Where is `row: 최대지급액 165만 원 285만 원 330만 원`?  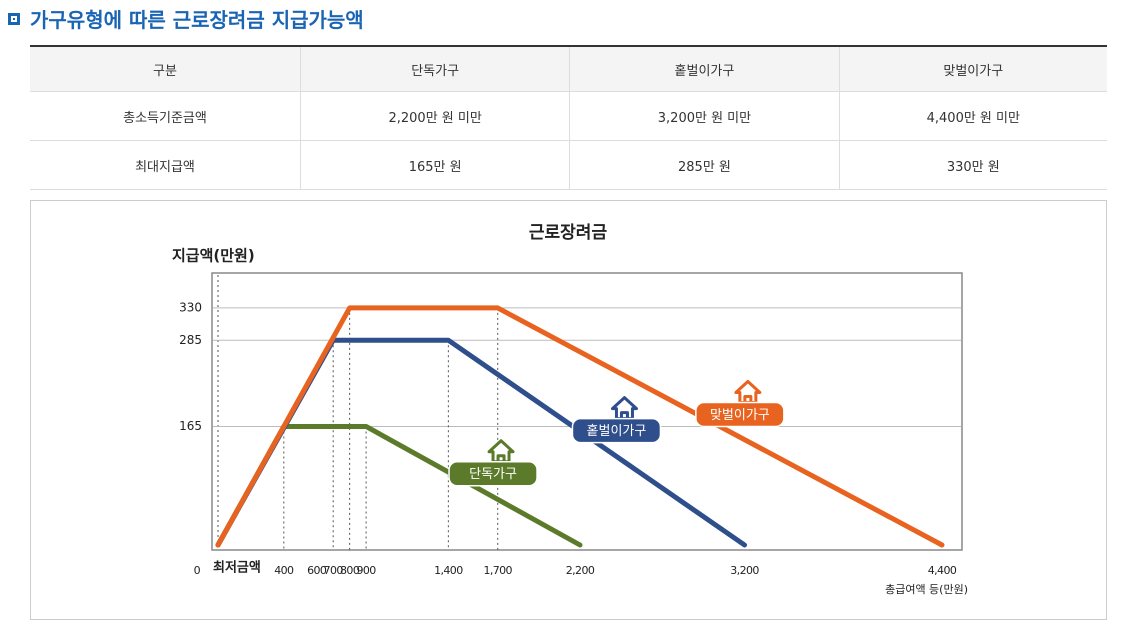 row: 최대지급액 165만 원 285만 원 330만 원 is located at coordinates (568, 165).